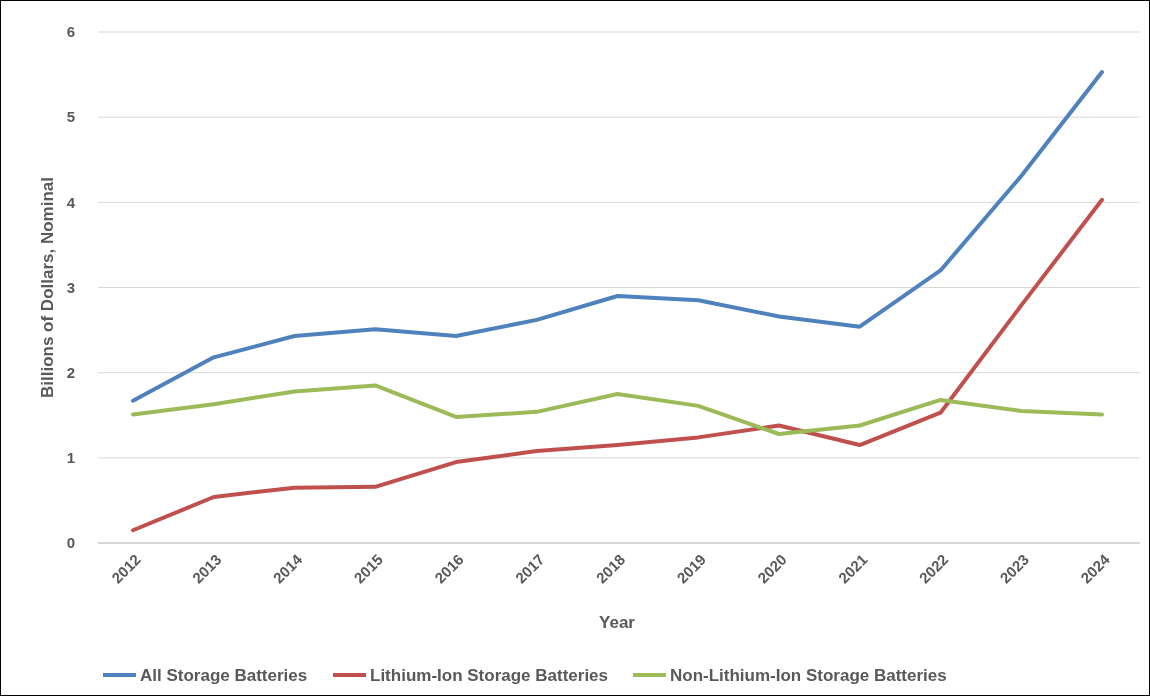 The height and width of the screenshot is (696, 1150). Describe the element at coordinates (224, 675) in the screenshot. I see `legend-label: All Storage Batteries` at that location.